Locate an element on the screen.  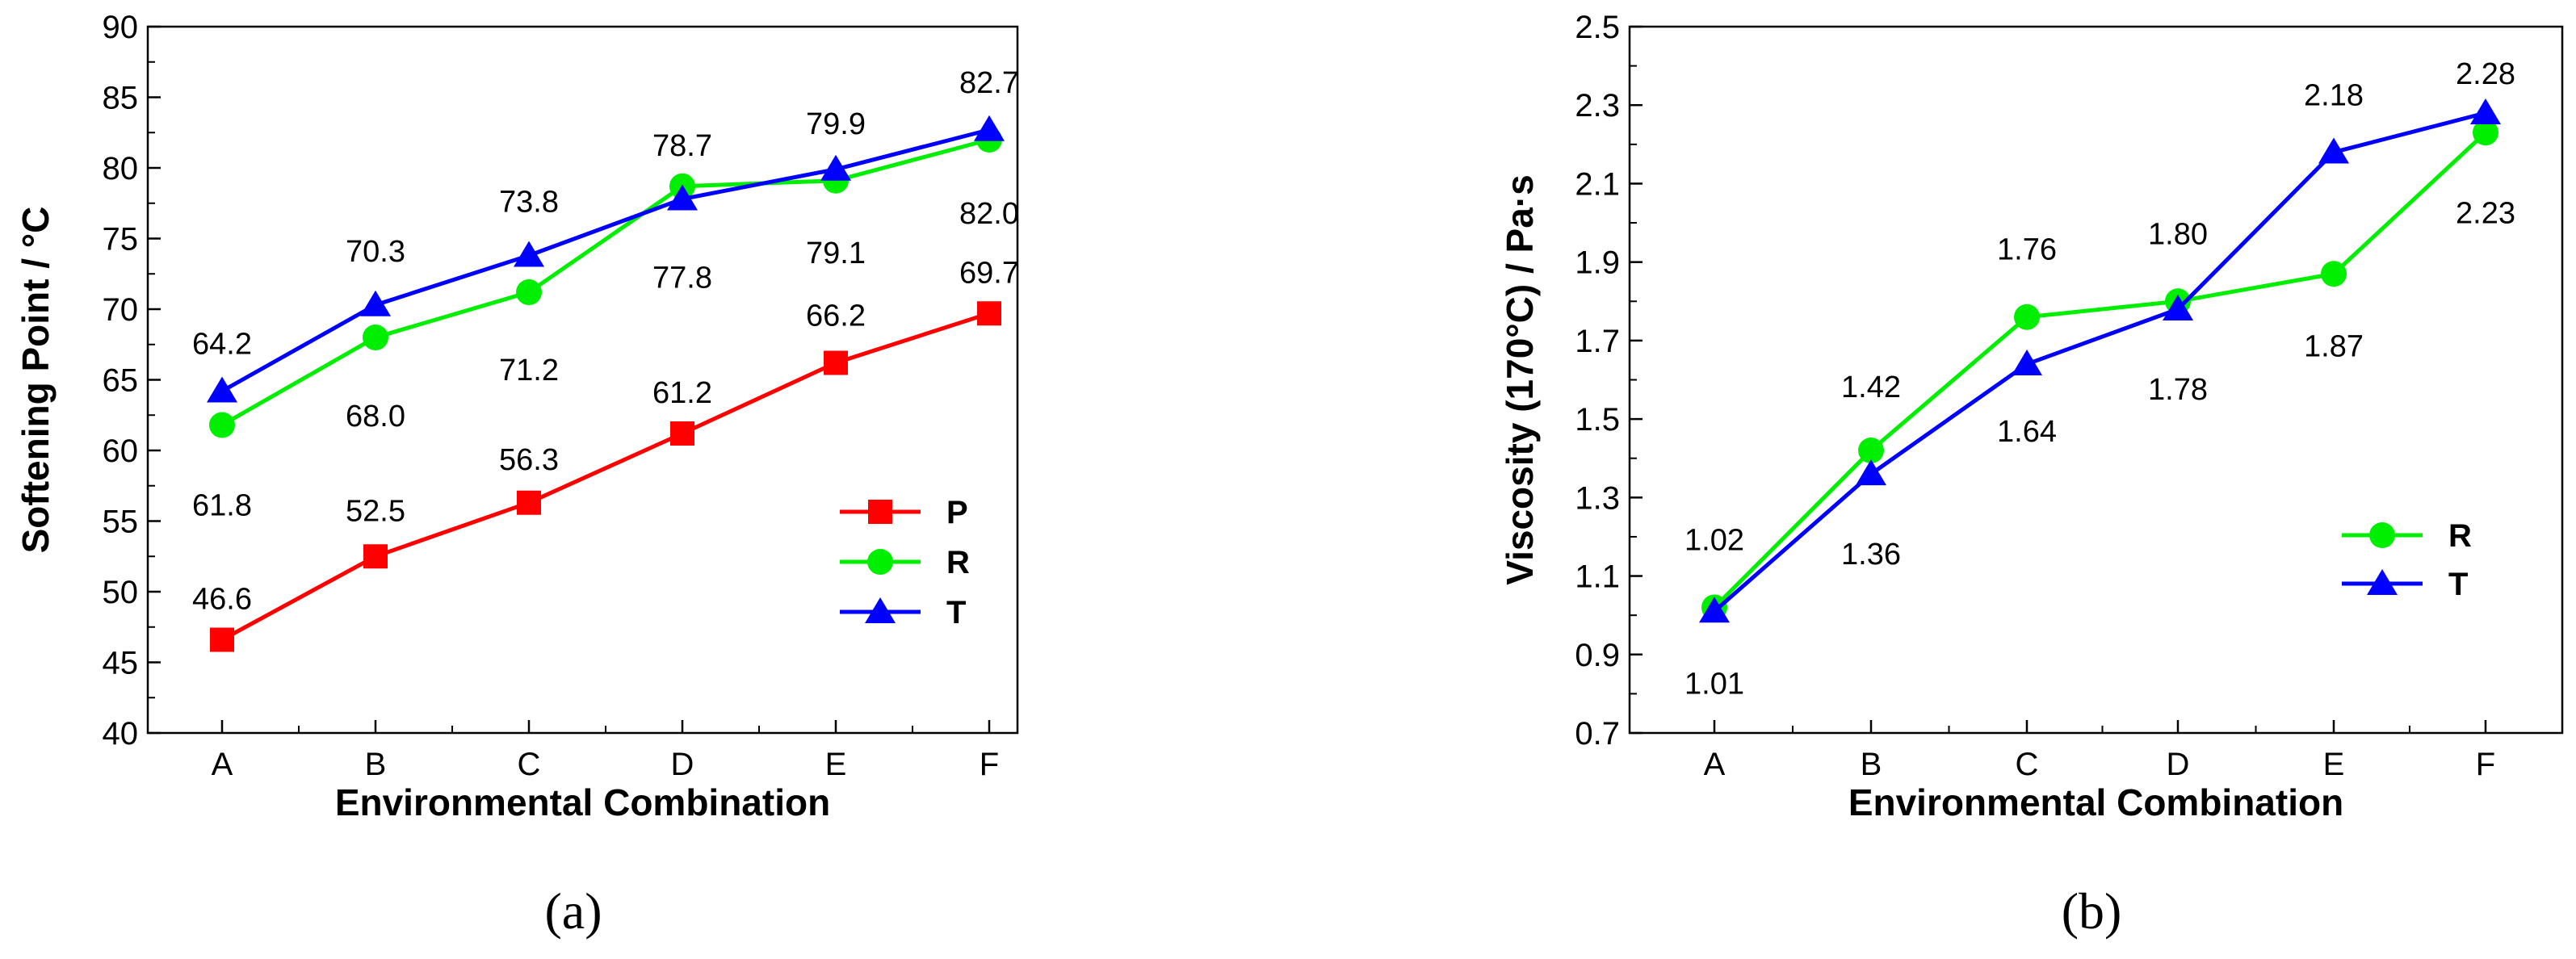
y-axis-title: Softening Point / °C is located at coordinates (36, 380).